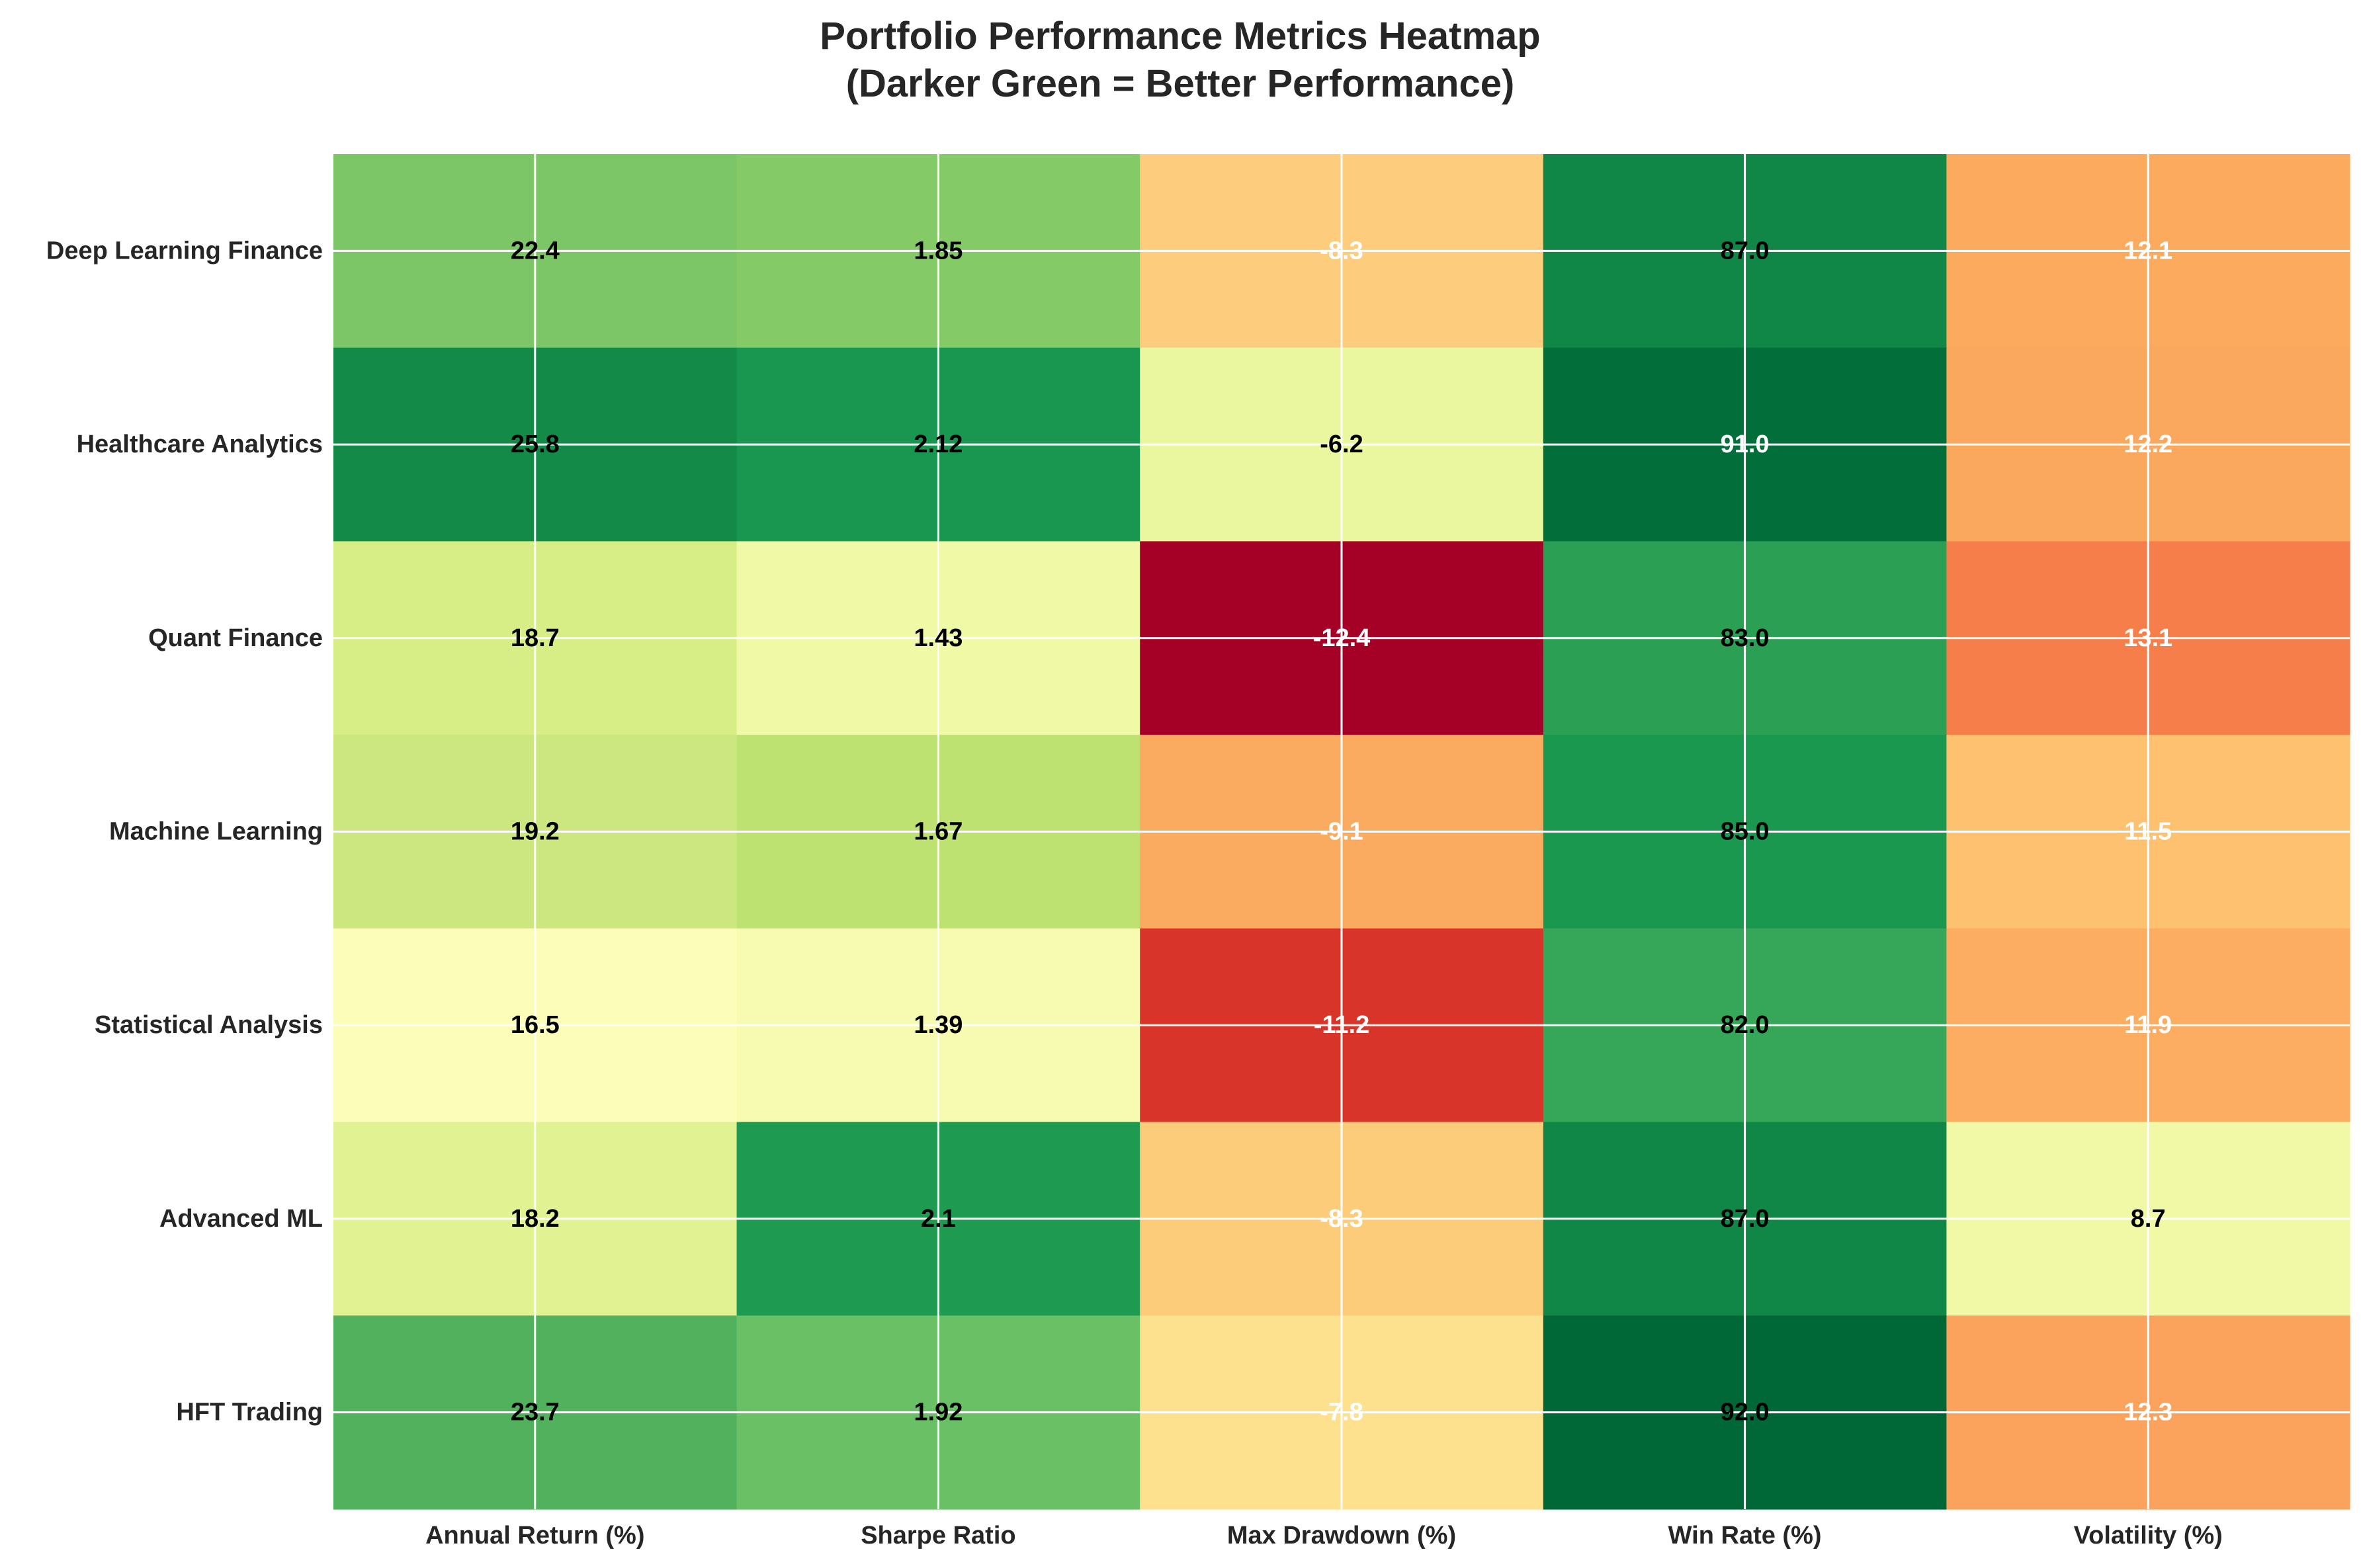 The width and height of the screenshot is (2361, 1568). Describe the element at coordinates (2148, 832) in the screenshot. I see `cell-value-label: 11.5` at that location.